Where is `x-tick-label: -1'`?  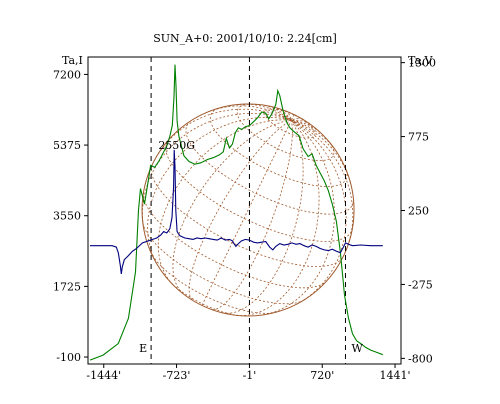 x-tick-label: -1' is located at coordinates (250, 375).